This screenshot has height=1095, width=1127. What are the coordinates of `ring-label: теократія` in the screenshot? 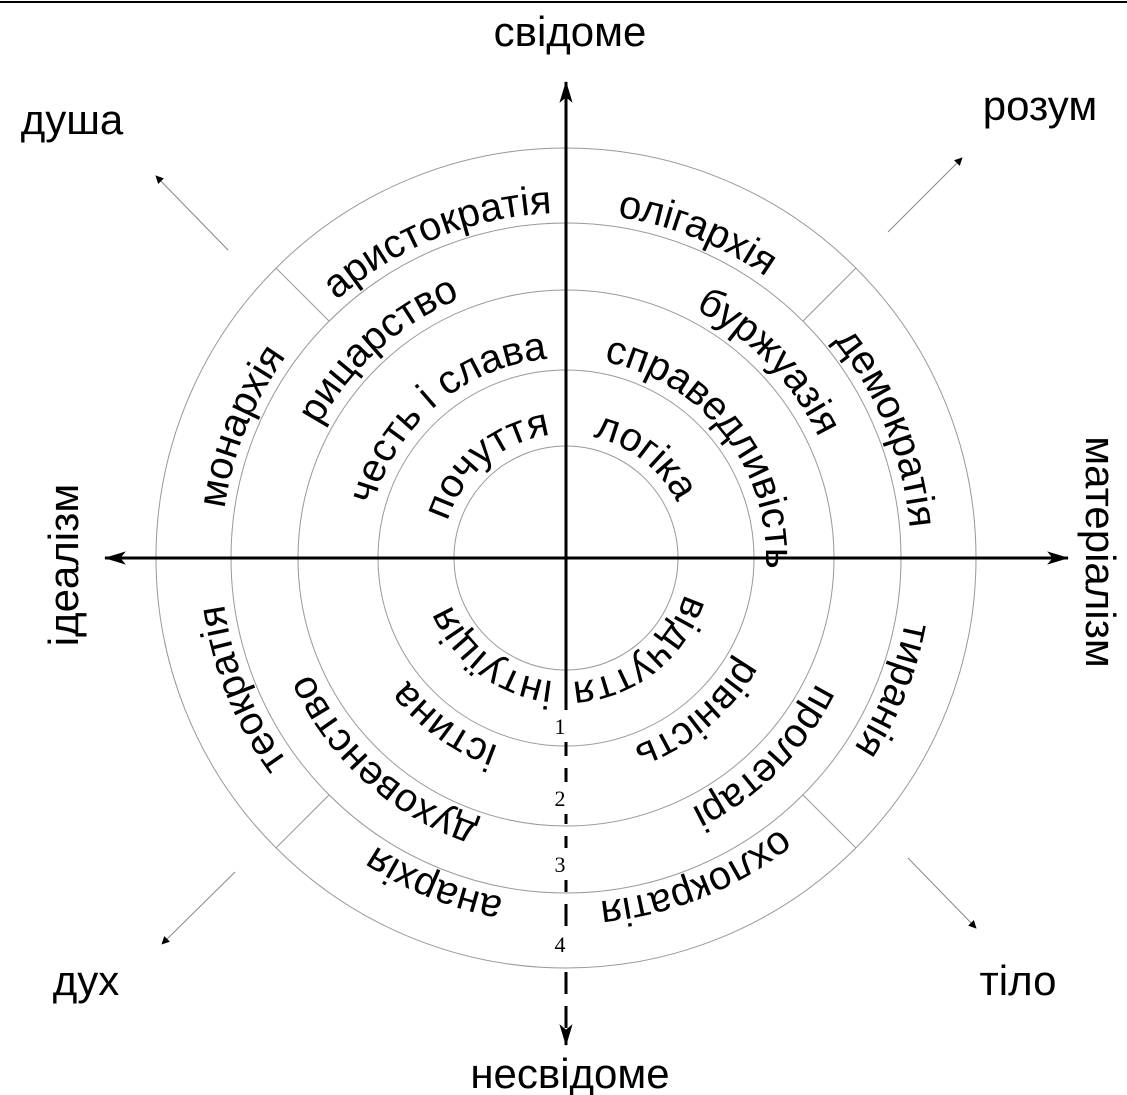 It's located at (242, 693).